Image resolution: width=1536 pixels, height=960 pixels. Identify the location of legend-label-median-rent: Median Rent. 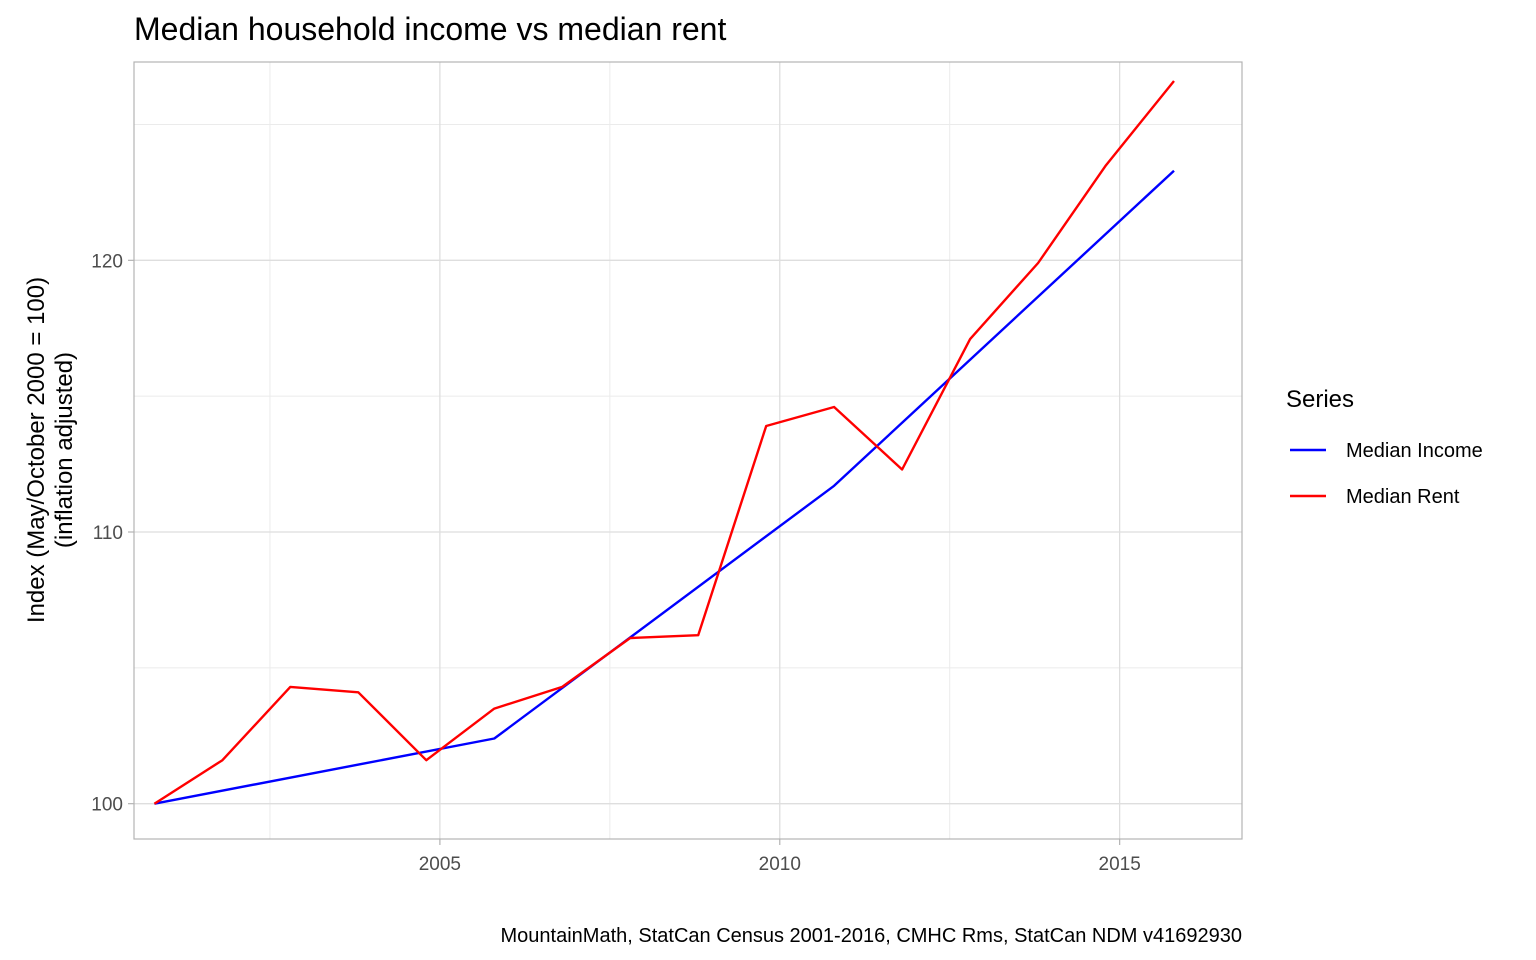
(1403, 497).